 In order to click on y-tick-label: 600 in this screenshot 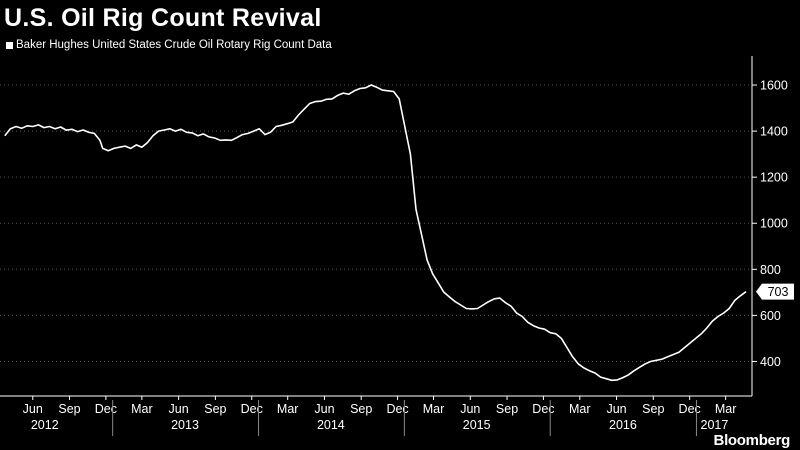, I will do `click(770, 316)`.